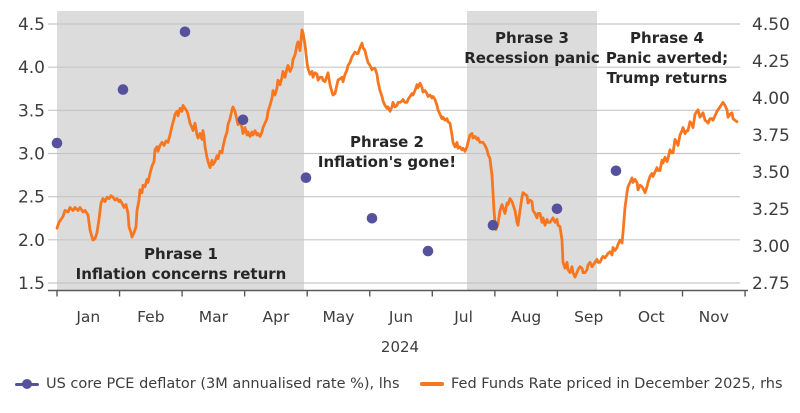 The height and width of the screenshot is (413, 800). What do you see at coordinates (306, 177) in the screenshot?
I see `pce-dot-may` at bounding box center [306, 177].